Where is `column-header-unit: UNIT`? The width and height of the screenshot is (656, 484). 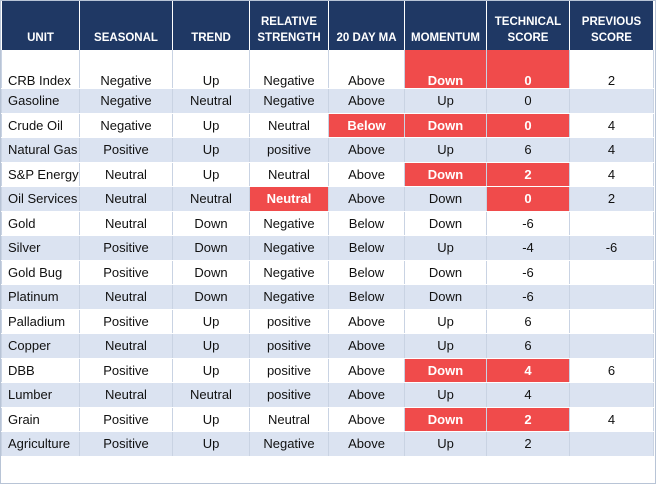
column-header-unit: UNIT is located at coordinates (40, 25).